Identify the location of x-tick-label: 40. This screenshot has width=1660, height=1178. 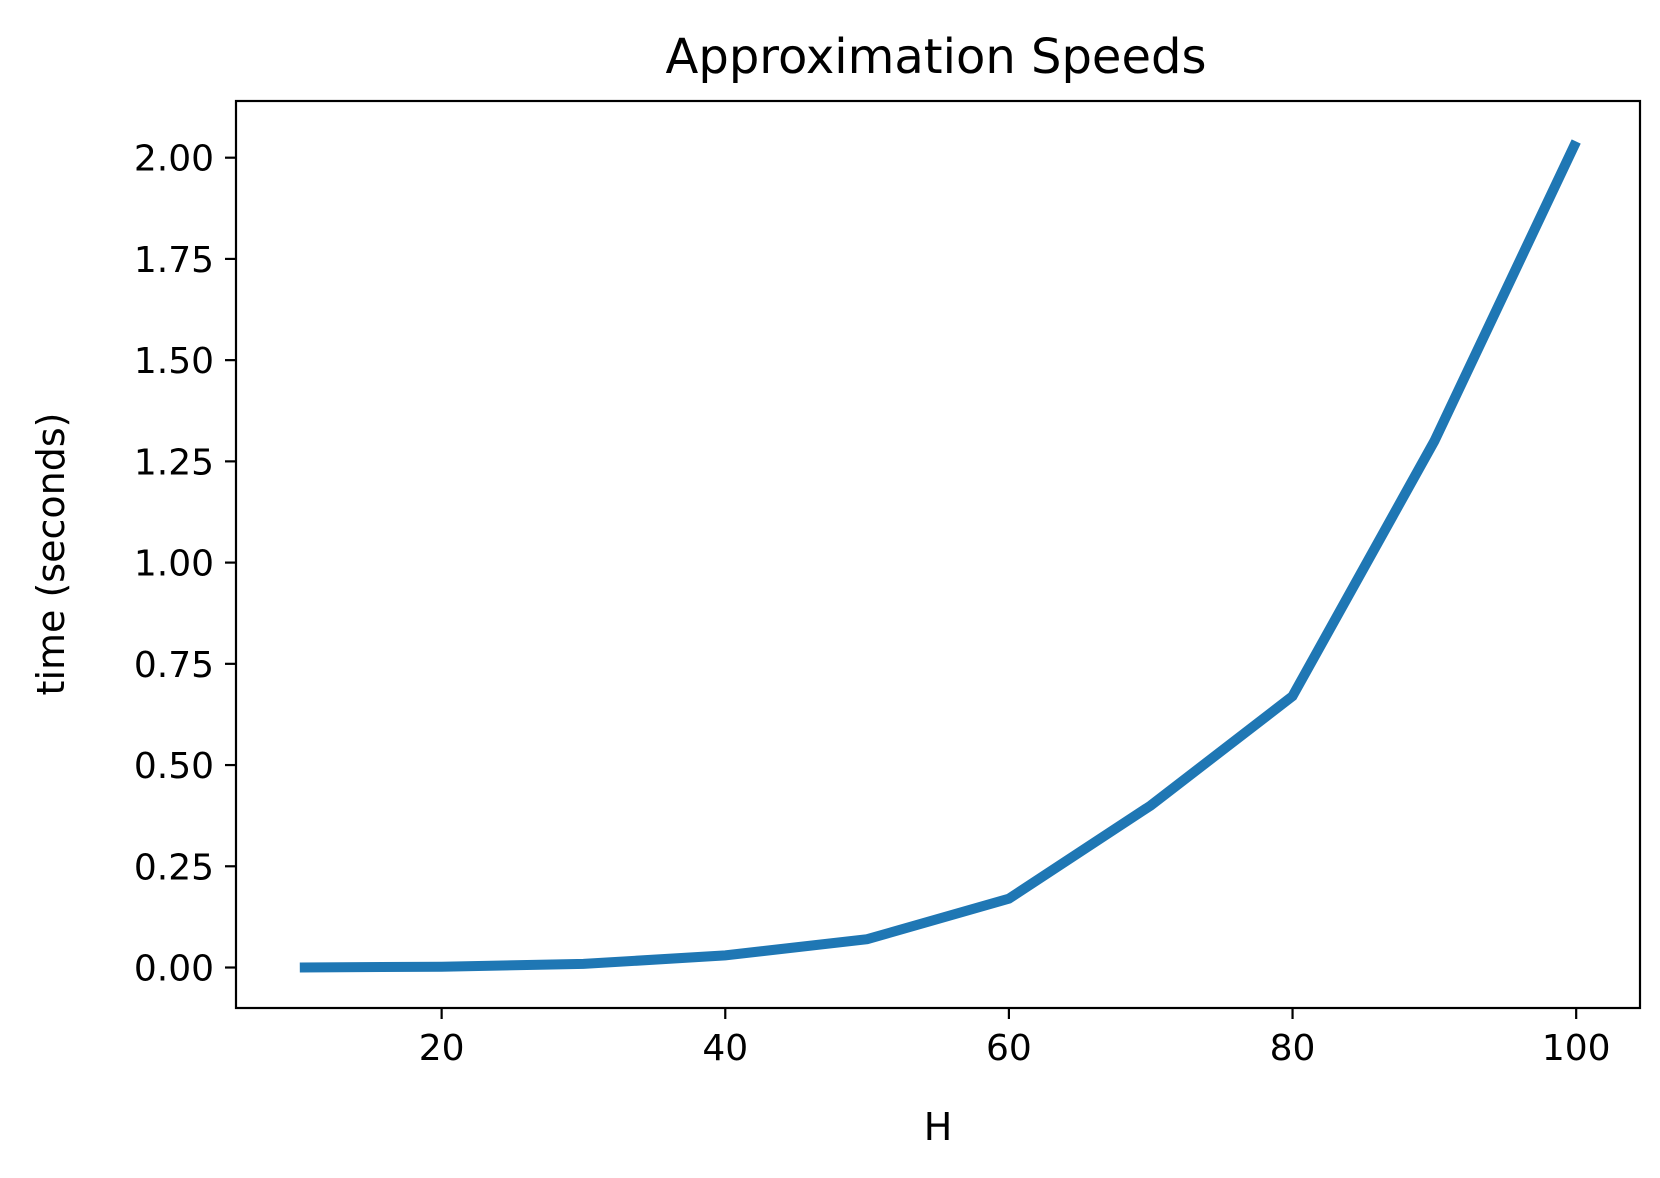
(725, 1048).